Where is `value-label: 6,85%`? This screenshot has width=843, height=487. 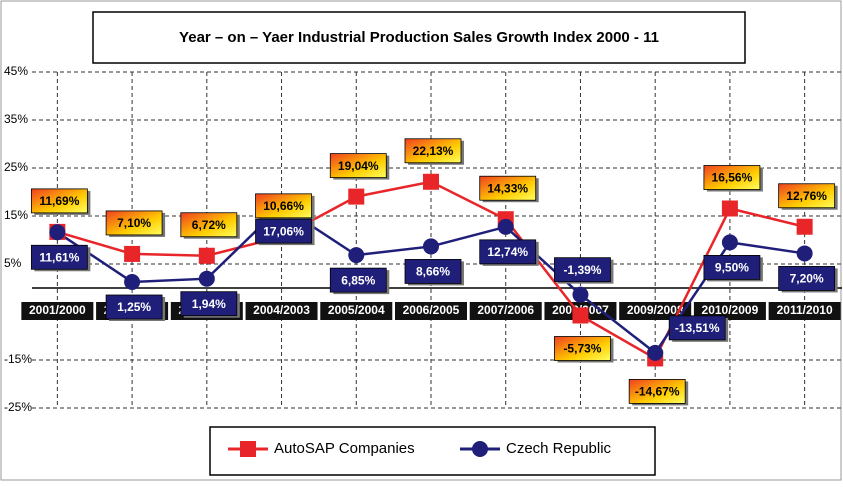
value-label: 6,85% is located at coordinates (358, 280).